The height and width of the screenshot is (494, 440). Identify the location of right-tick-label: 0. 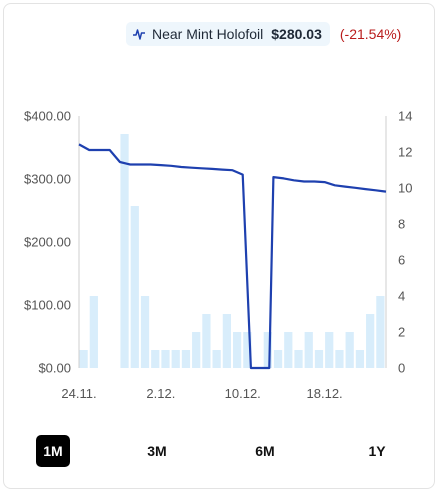
(401, 368).